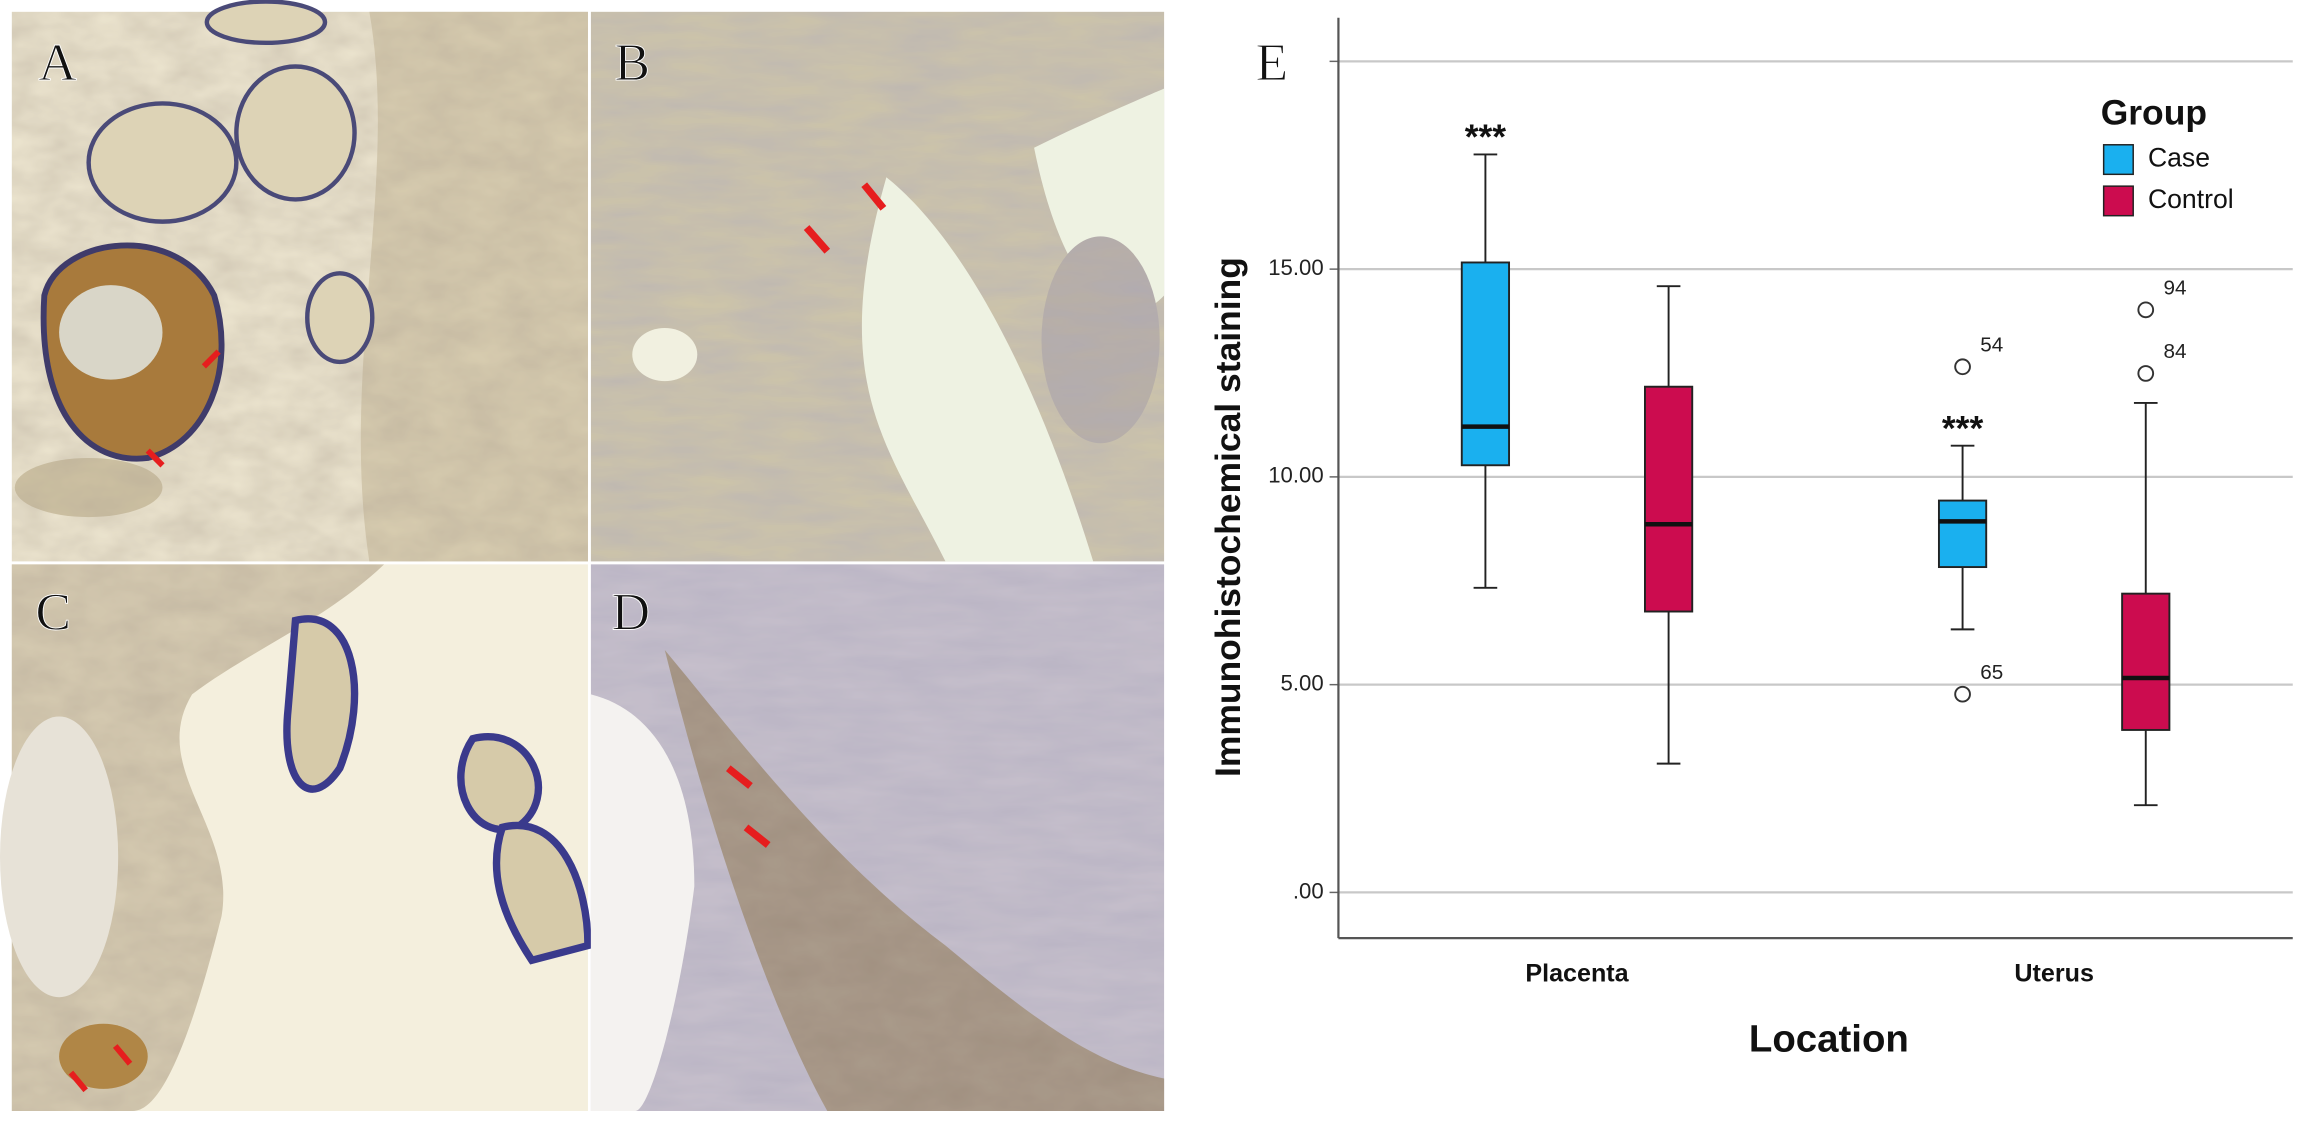  Describe the element at coordinates (57, 62) in the screenshot. I see `panel-label: A` at that location.